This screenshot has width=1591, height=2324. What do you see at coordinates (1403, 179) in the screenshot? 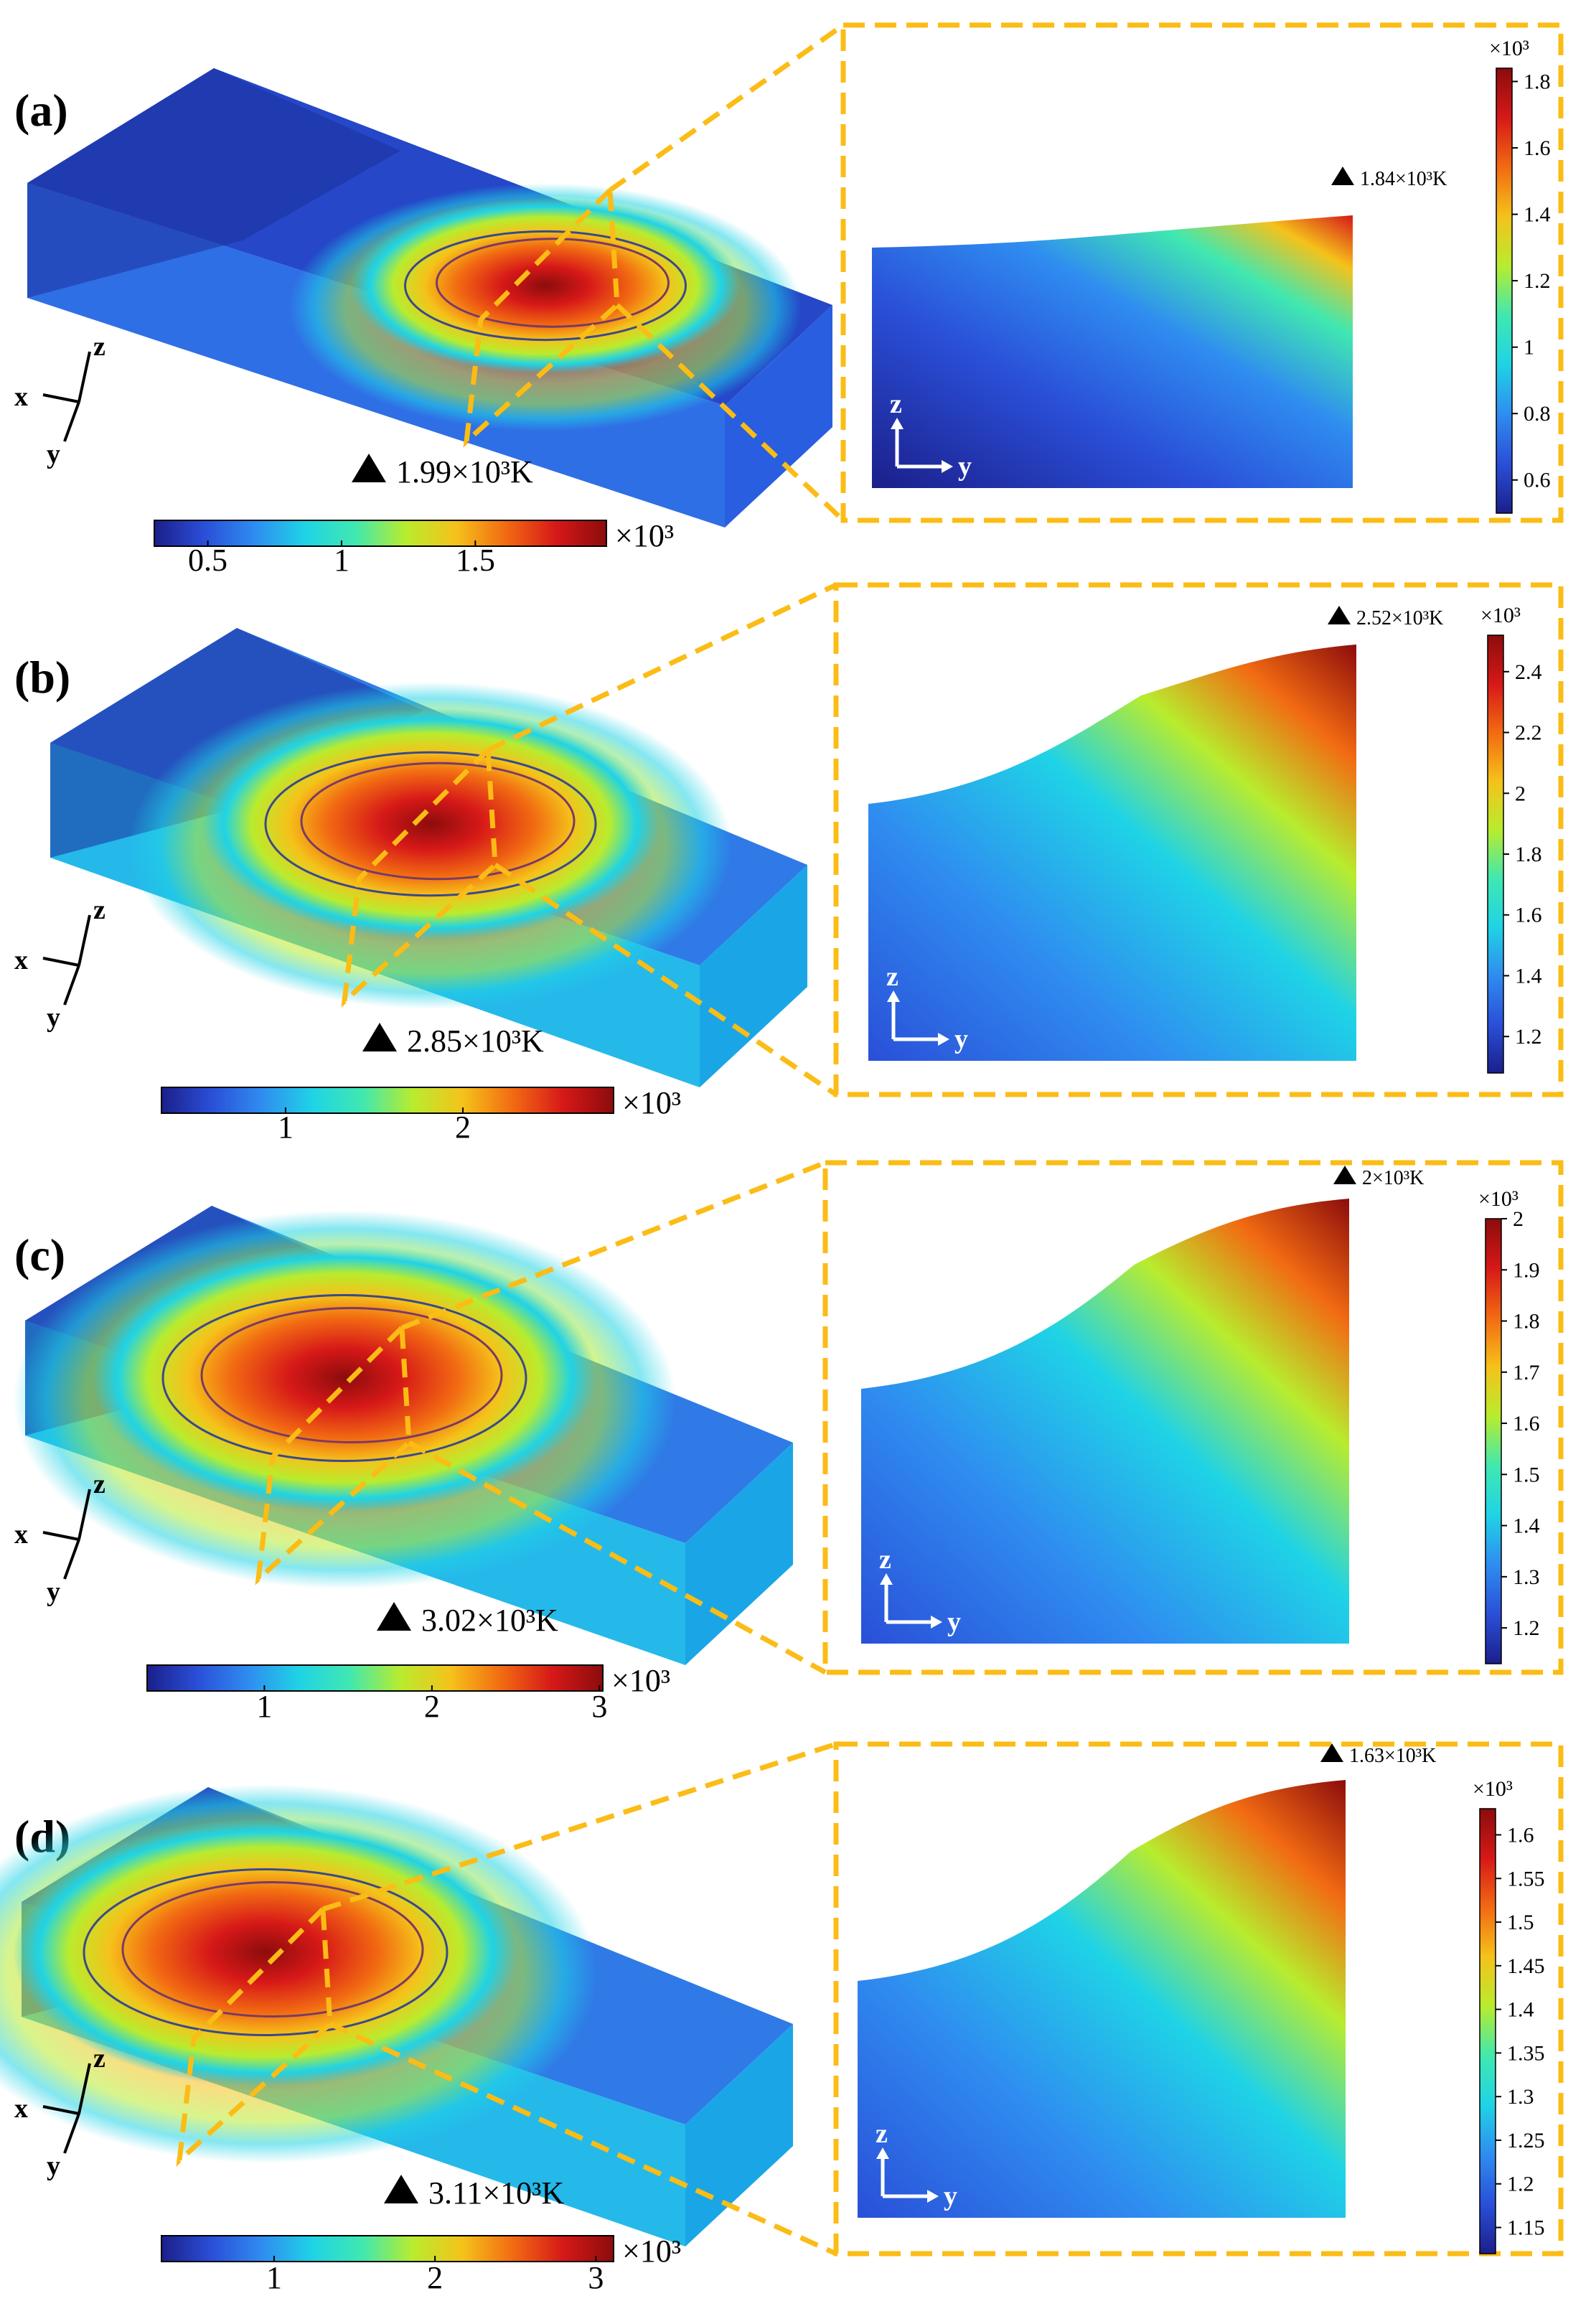
I see `peak-temperature-2d: 1.84×10³K` at bounding box center [1403, 179].